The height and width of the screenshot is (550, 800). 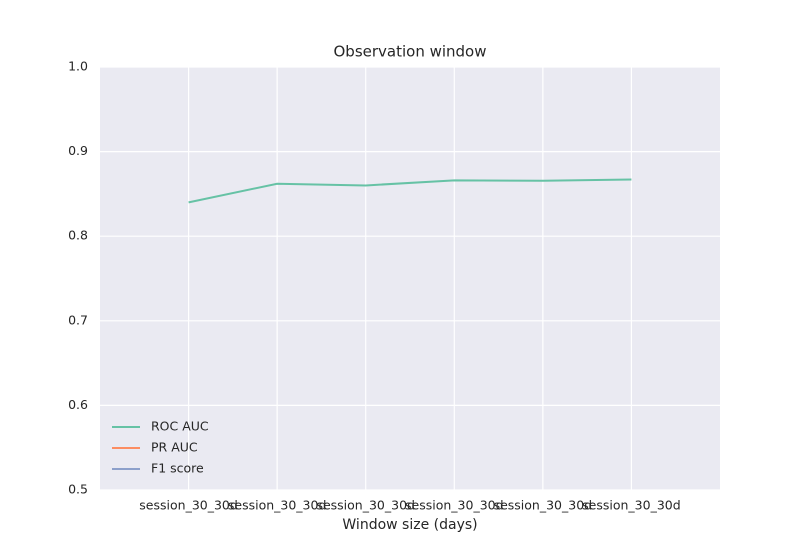 What do you see at coordinates (180, 426) in the screenshot?
I see `legend-label: ROC AUC` at bounding box center [180, 426].